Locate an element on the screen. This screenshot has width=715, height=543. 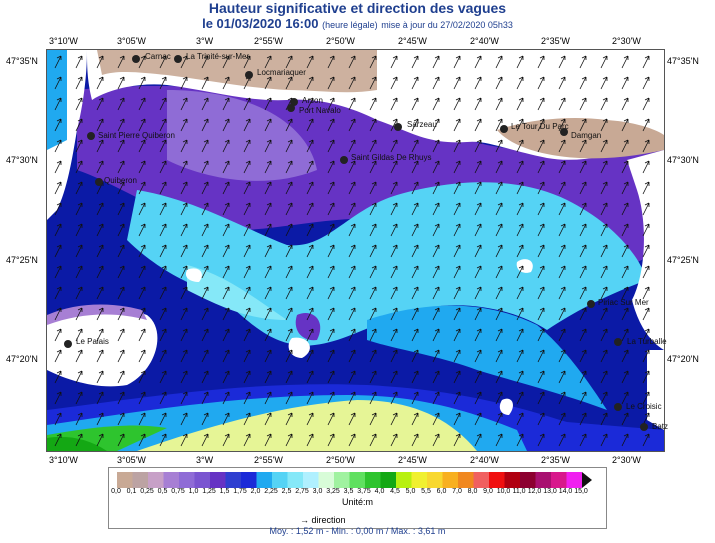
place-damgan: Damgan is located at coordinates (586, 135).